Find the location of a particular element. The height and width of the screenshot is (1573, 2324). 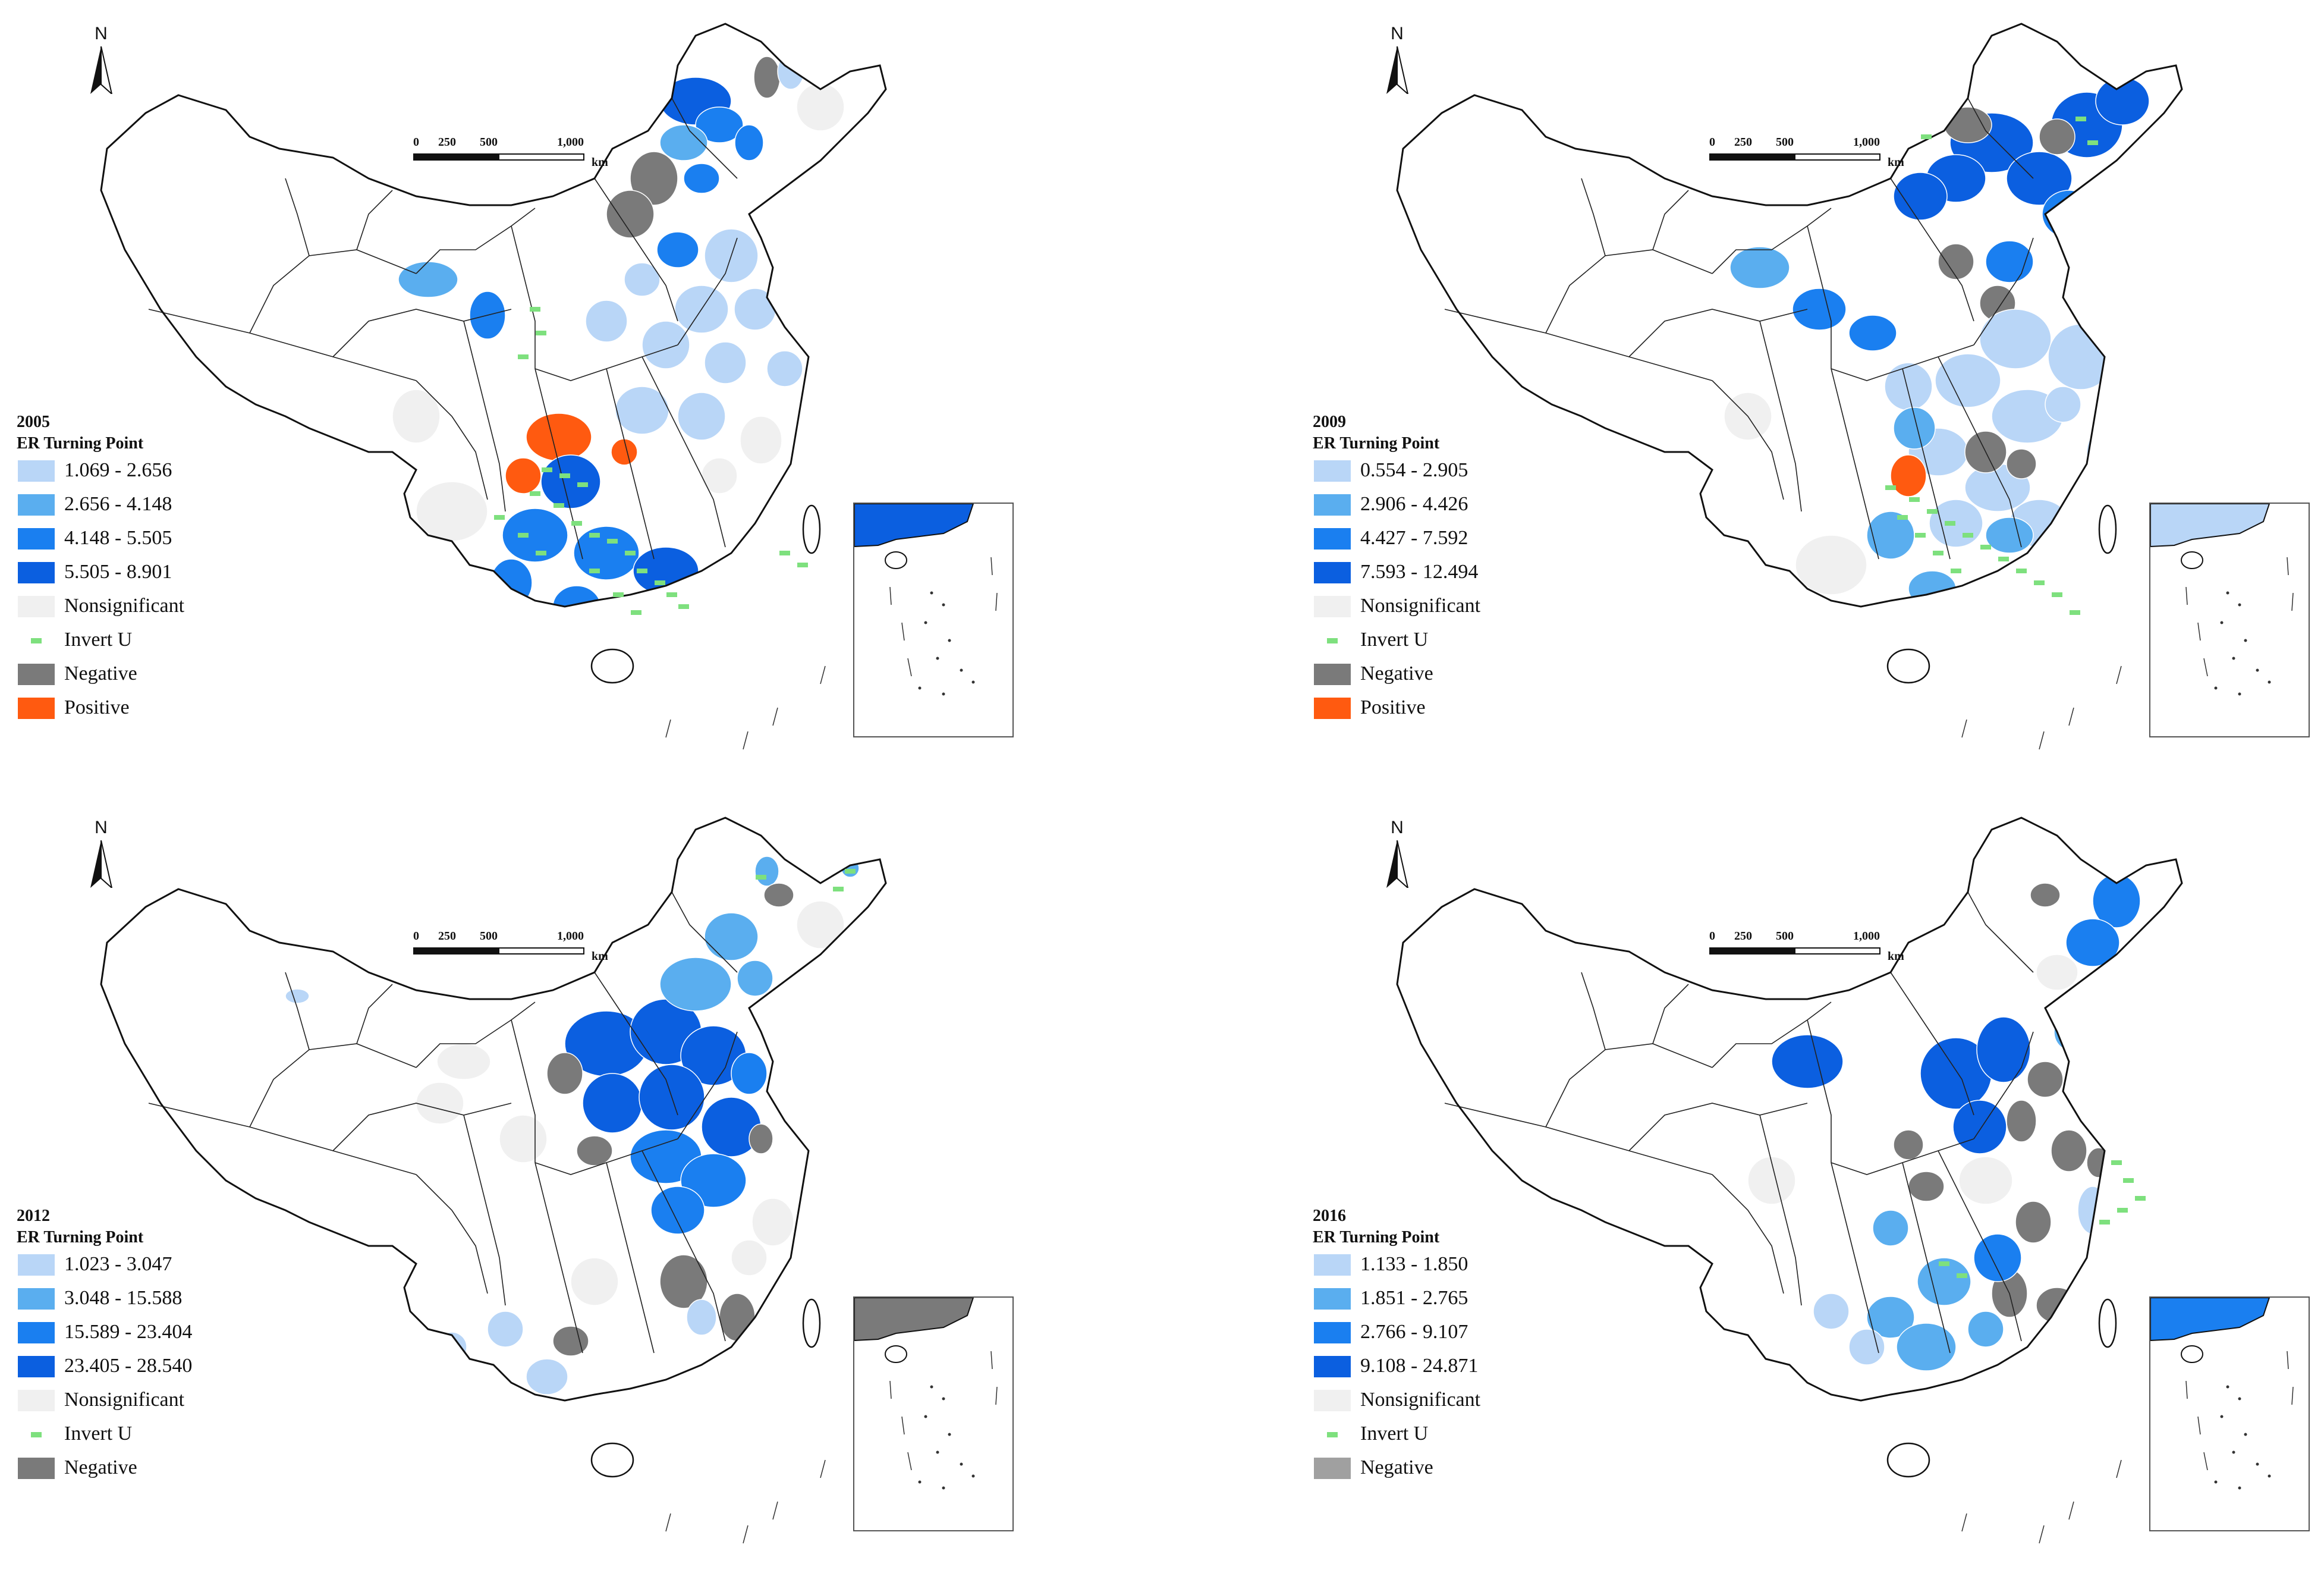

legend-item: 4.148 - 5.505 is located at coordinates (94, 539).